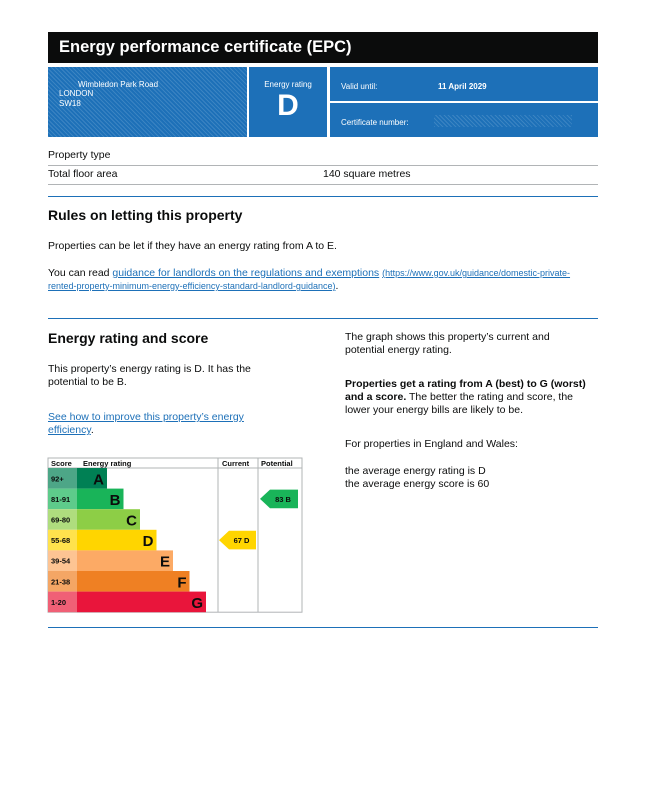  I want to click on title: Energy performance certificate (EPC), so click(205, 47).